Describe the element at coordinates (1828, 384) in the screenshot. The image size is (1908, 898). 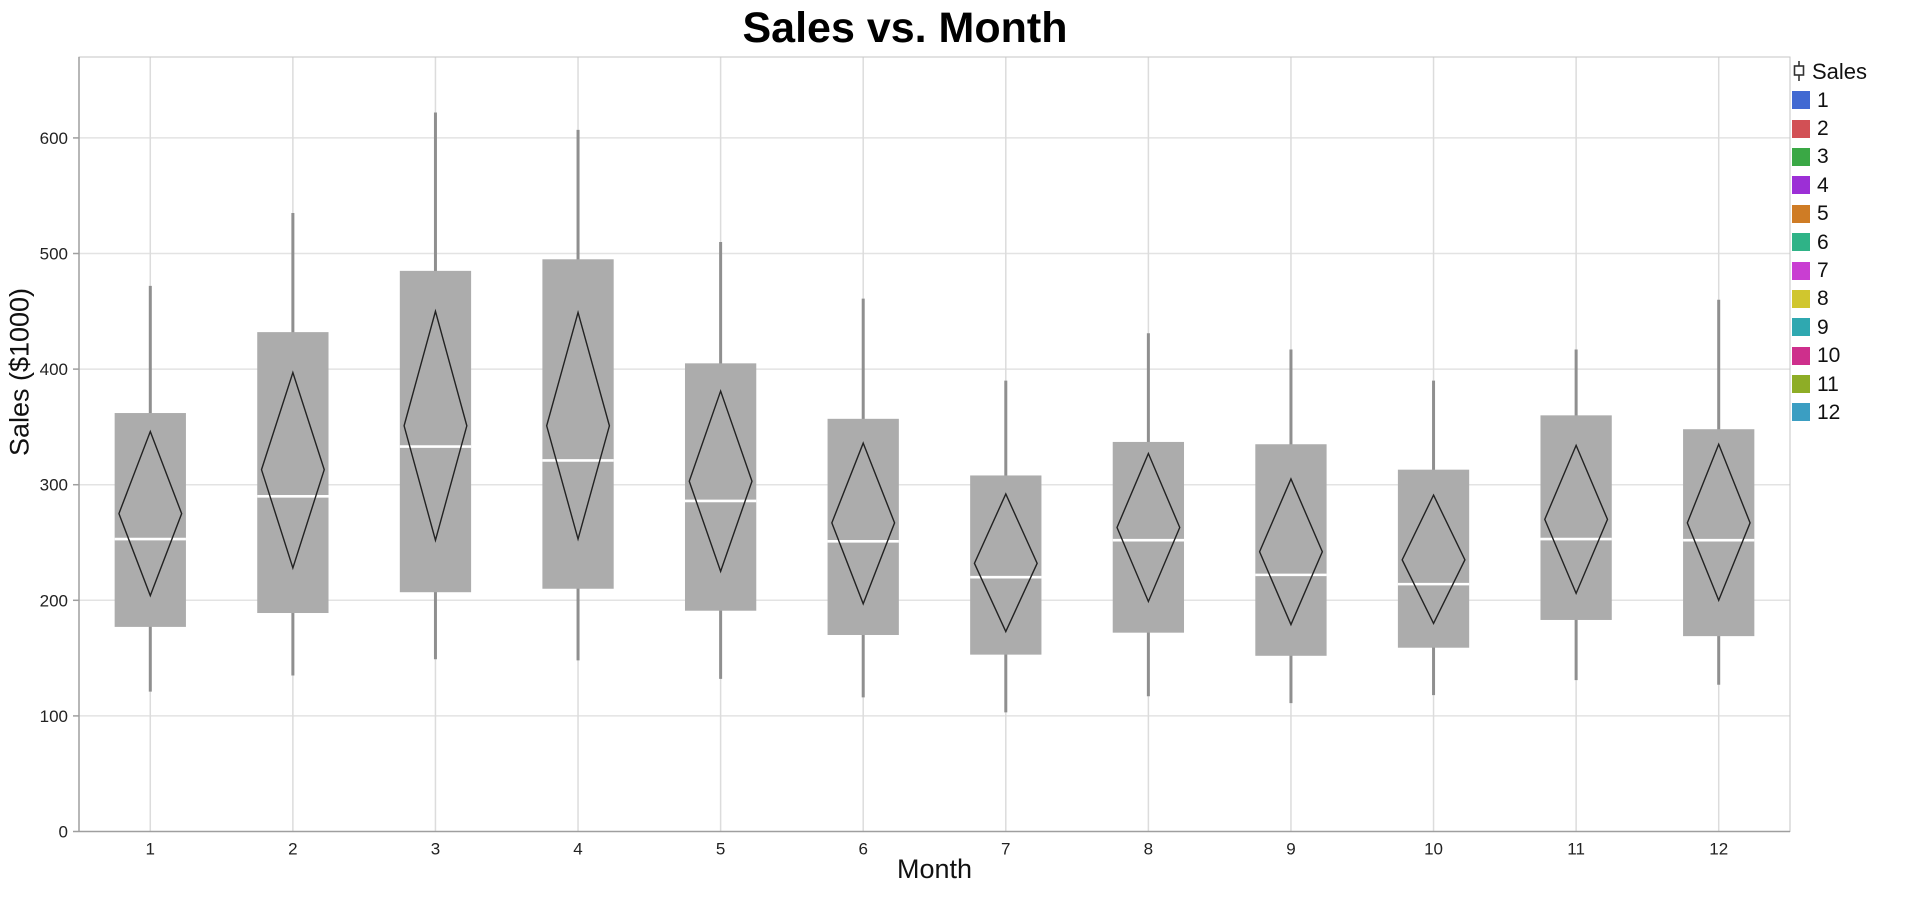
I see `legend-label-11: 11` at that location.